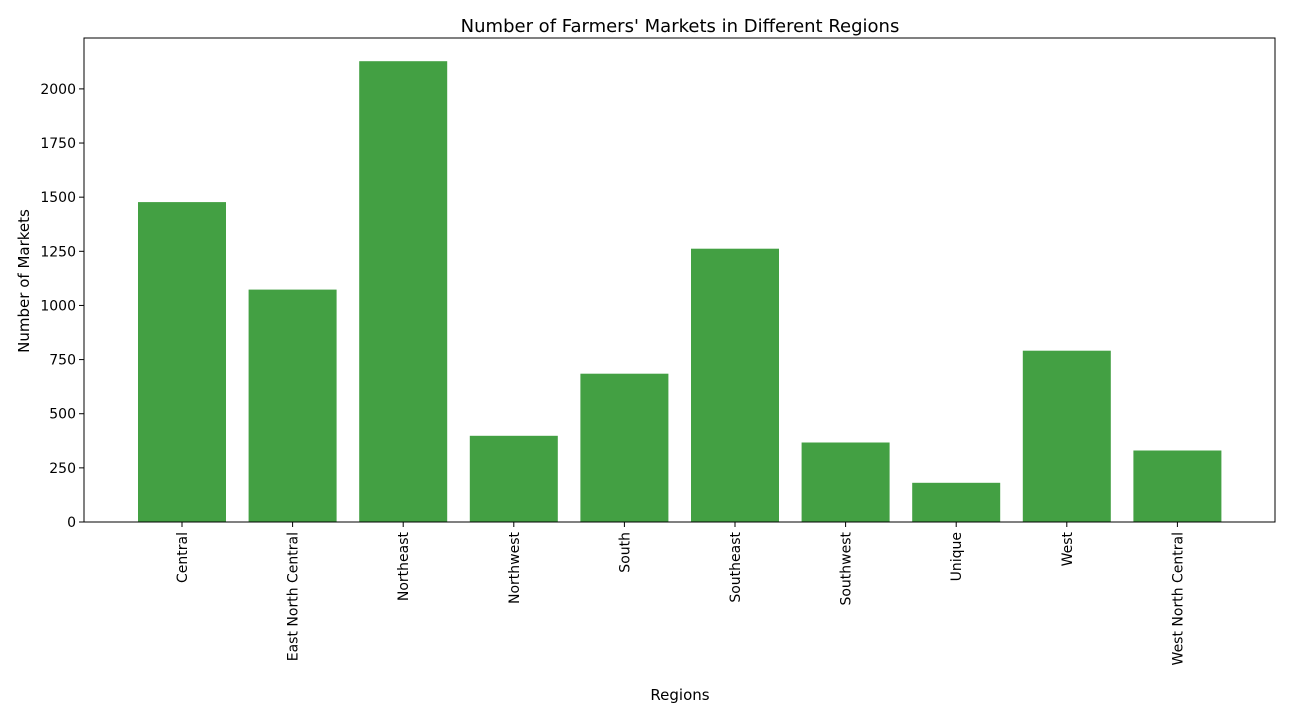  What do you see at coordinates (58, 198) in the screenshot?
I see `y-tick-label: 1500` at bounding box center [58, 198].